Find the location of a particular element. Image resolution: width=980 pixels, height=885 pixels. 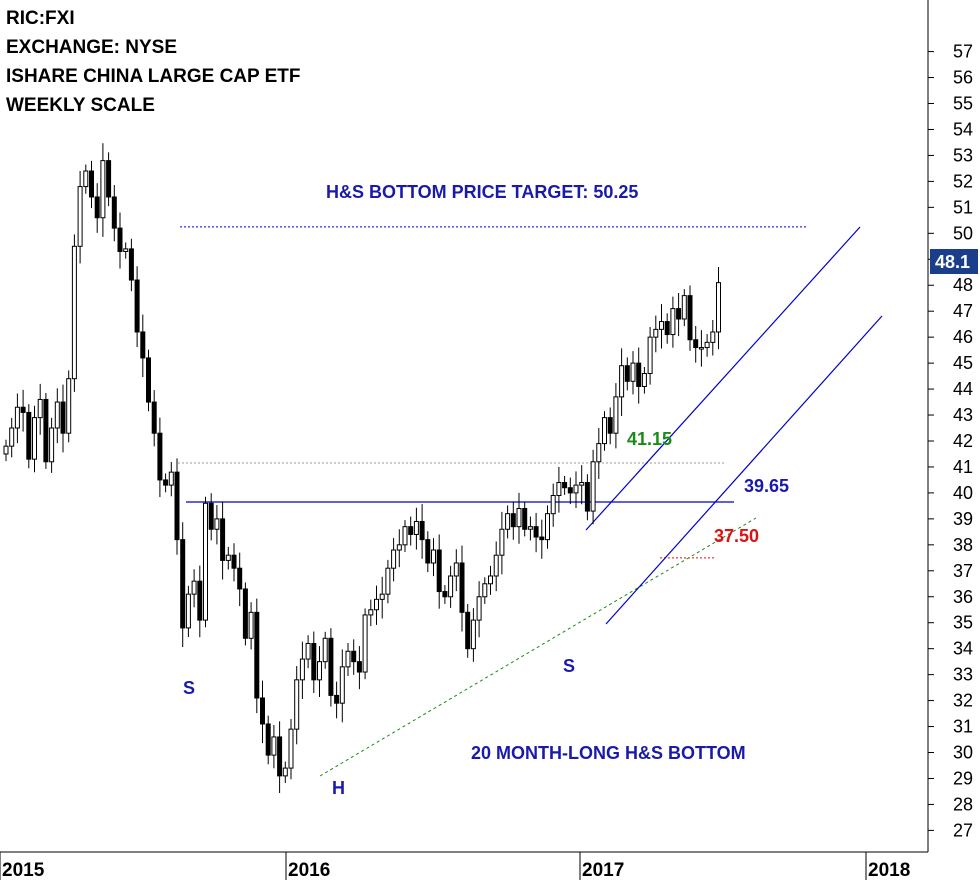

y-tick-label: 46 is located at coordinates (963, 337).